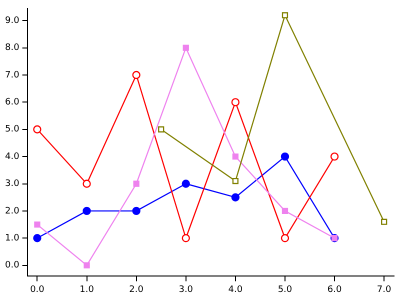 The height and width of the screenshot is (300, 400). What do you see at coordinates (12, 103) in the screenshot?
I see `y-tick-label: 6.0` at bounding box center [12, 103].